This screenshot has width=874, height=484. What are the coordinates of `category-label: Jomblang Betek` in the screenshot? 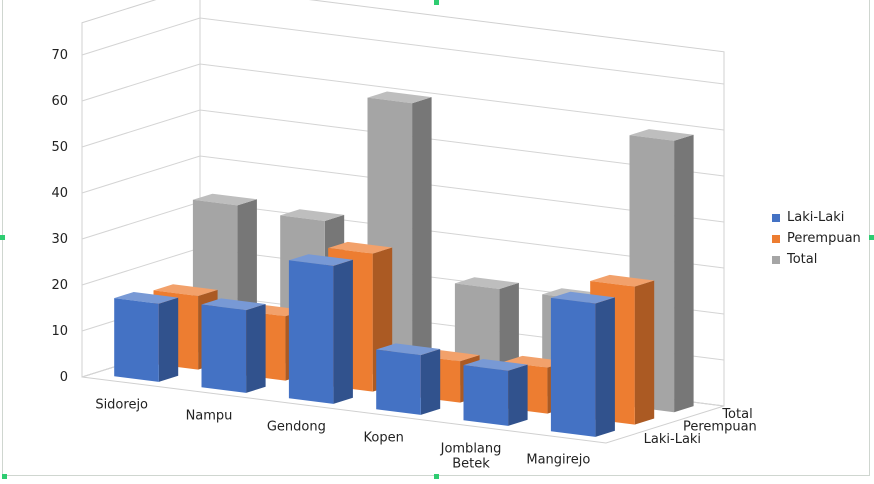 It's located at (471, 457).